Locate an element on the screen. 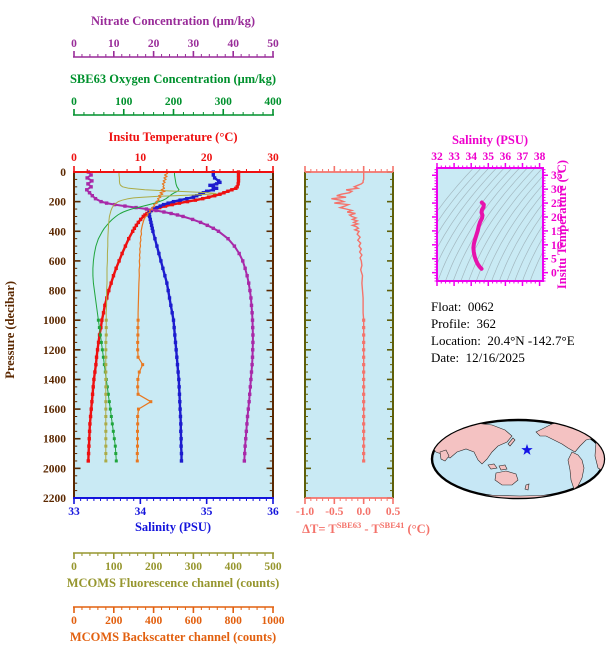  delta-t-plot-group: -1.0 -0.5 0.0 0.5 is located at coordinates (348, 342).